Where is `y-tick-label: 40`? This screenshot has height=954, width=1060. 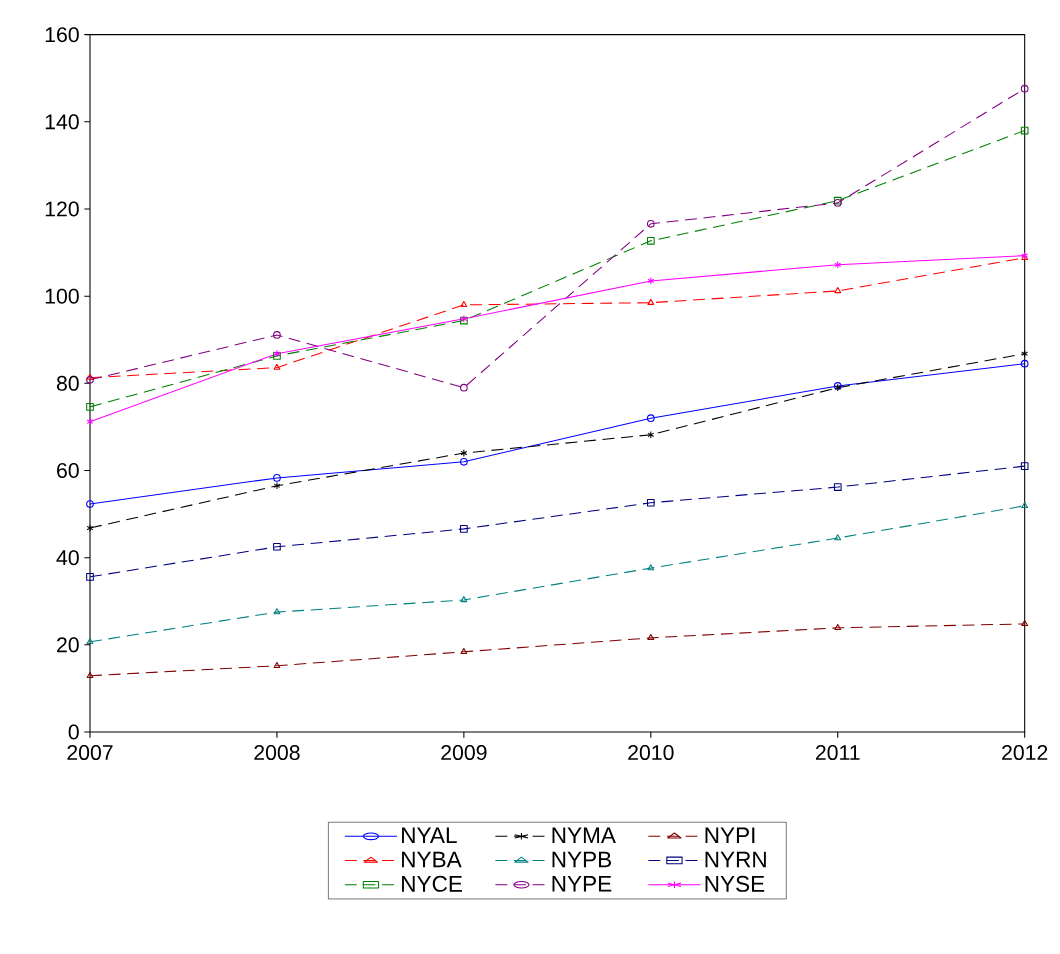
y-tick-label: 40 is located at coordinates (67, 558).